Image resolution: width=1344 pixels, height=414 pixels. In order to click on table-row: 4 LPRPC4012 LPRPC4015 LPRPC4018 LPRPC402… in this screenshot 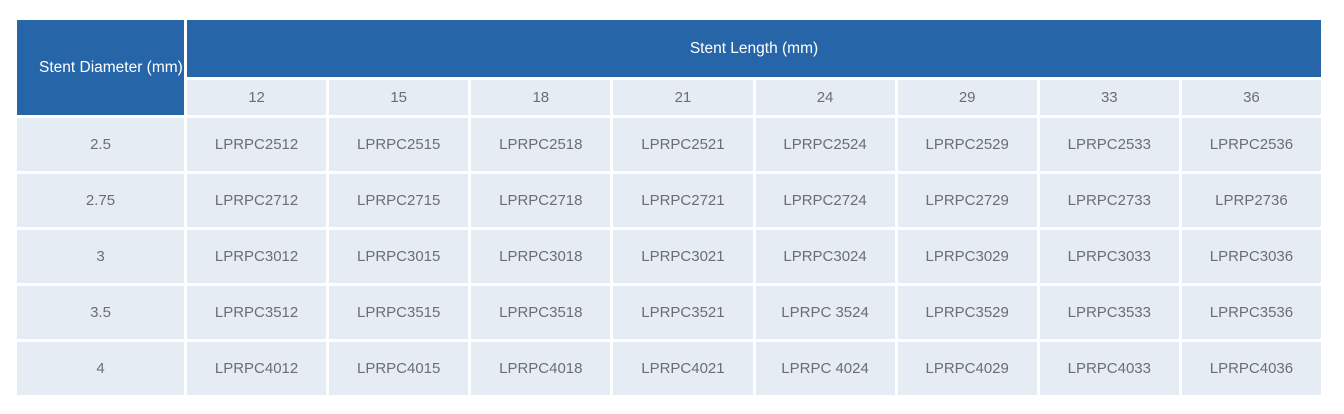, I will do `click(669, 368)`.